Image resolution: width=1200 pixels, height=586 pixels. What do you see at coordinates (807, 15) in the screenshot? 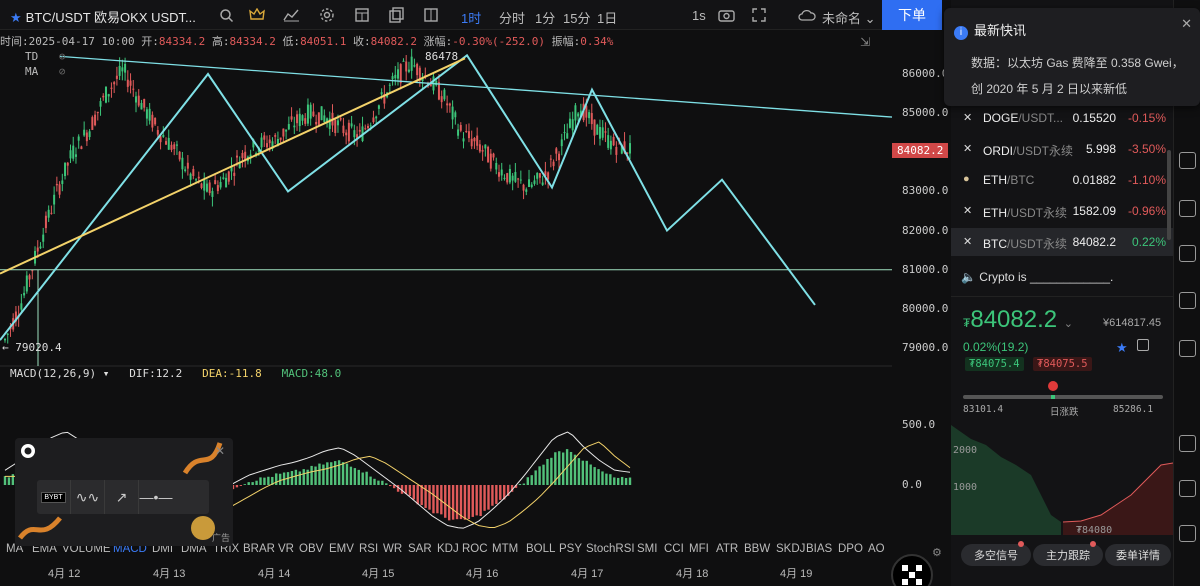
I see `cloud-icon` at bounding box center [807, 15].